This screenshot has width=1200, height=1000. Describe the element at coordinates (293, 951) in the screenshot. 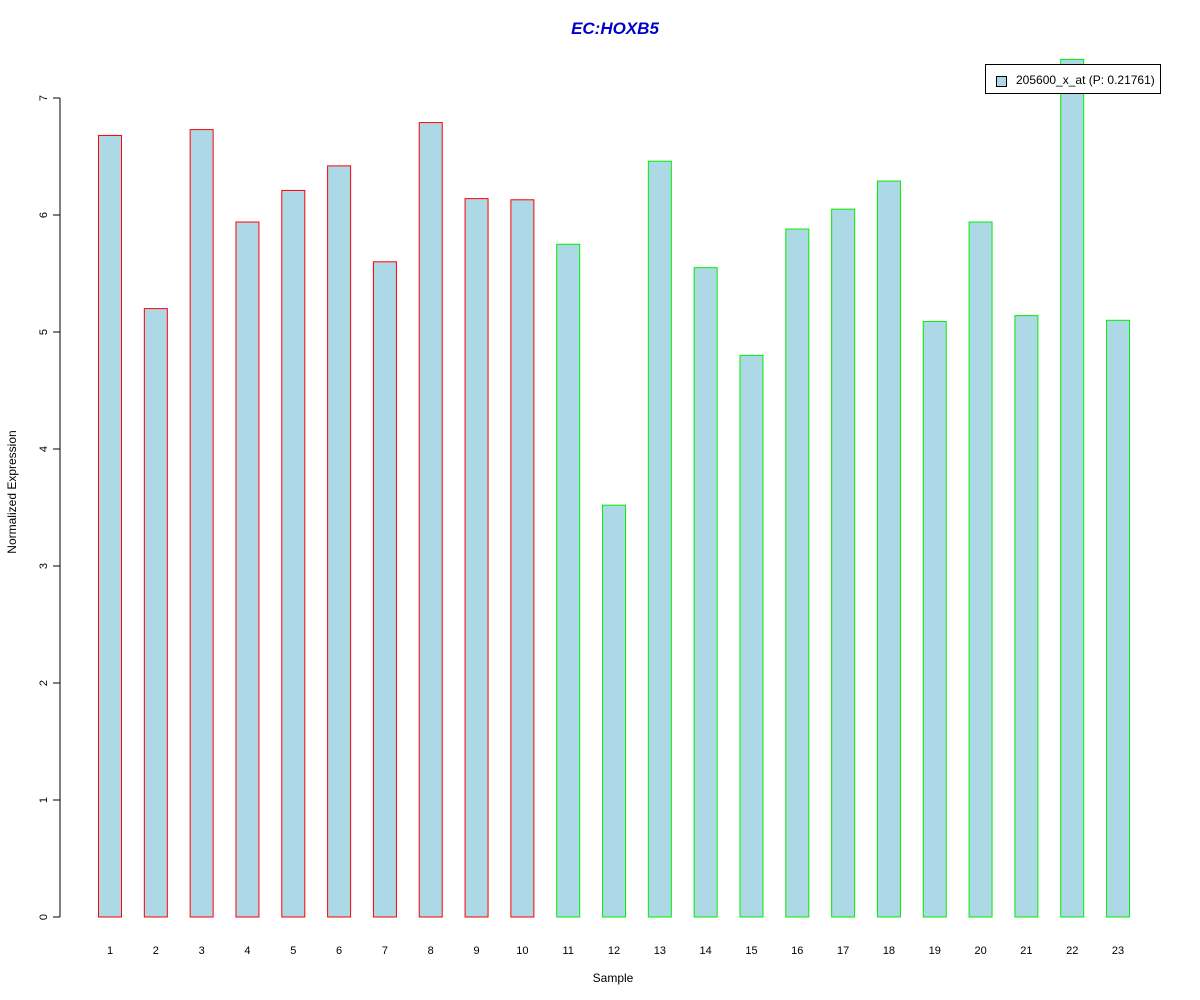

I see `x-tick-label: 5` at that location.